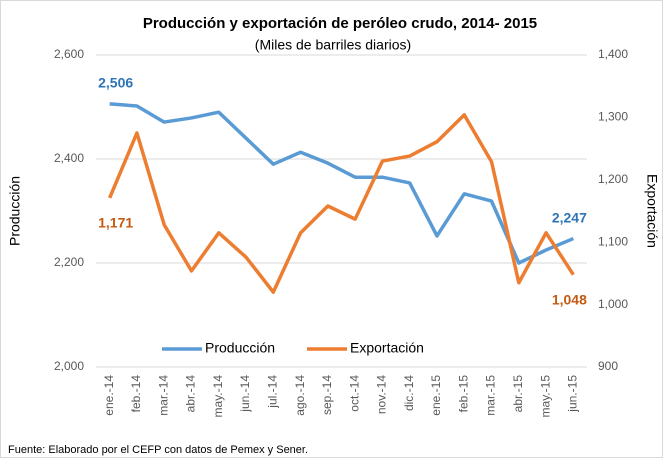  I want to click on x-tick-label: dic.-14, so click(409, 393).